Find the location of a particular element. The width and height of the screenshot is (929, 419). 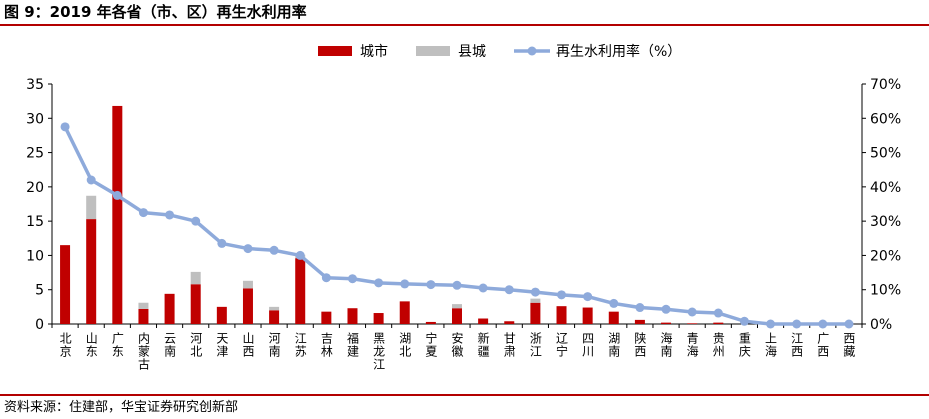

y-left-tick-label: 30 is located at coordinates (35, 119).